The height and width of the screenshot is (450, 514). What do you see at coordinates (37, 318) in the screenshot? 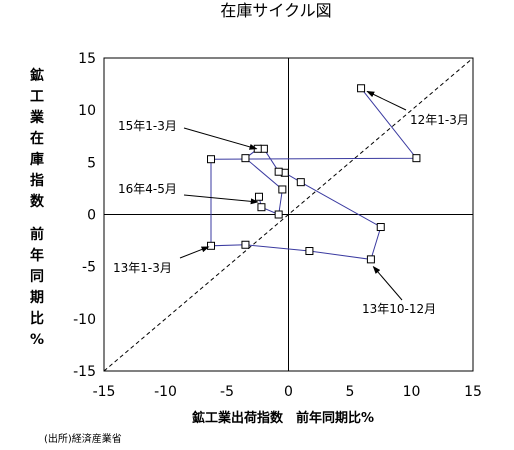
I see `y-axis-title-char: 比` at bounding box center [37, 318].